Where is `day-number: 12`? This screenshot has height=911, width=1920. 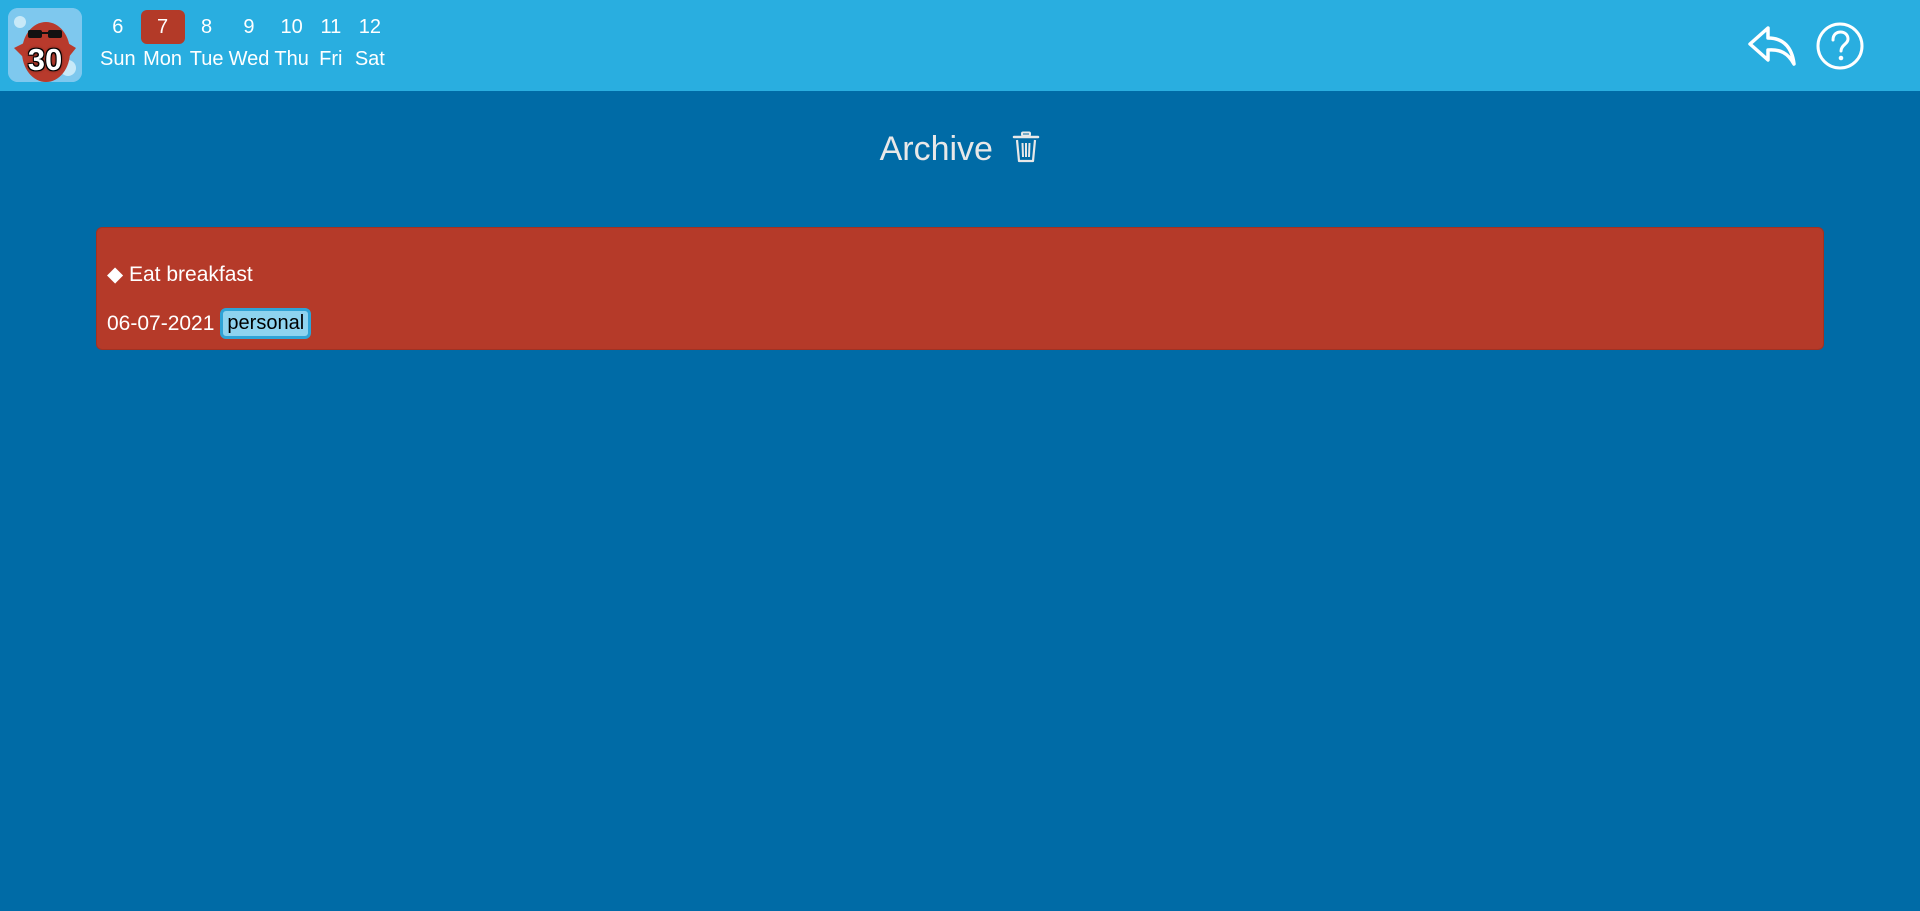 day-number: 12 is located at coordinates (369, 27).